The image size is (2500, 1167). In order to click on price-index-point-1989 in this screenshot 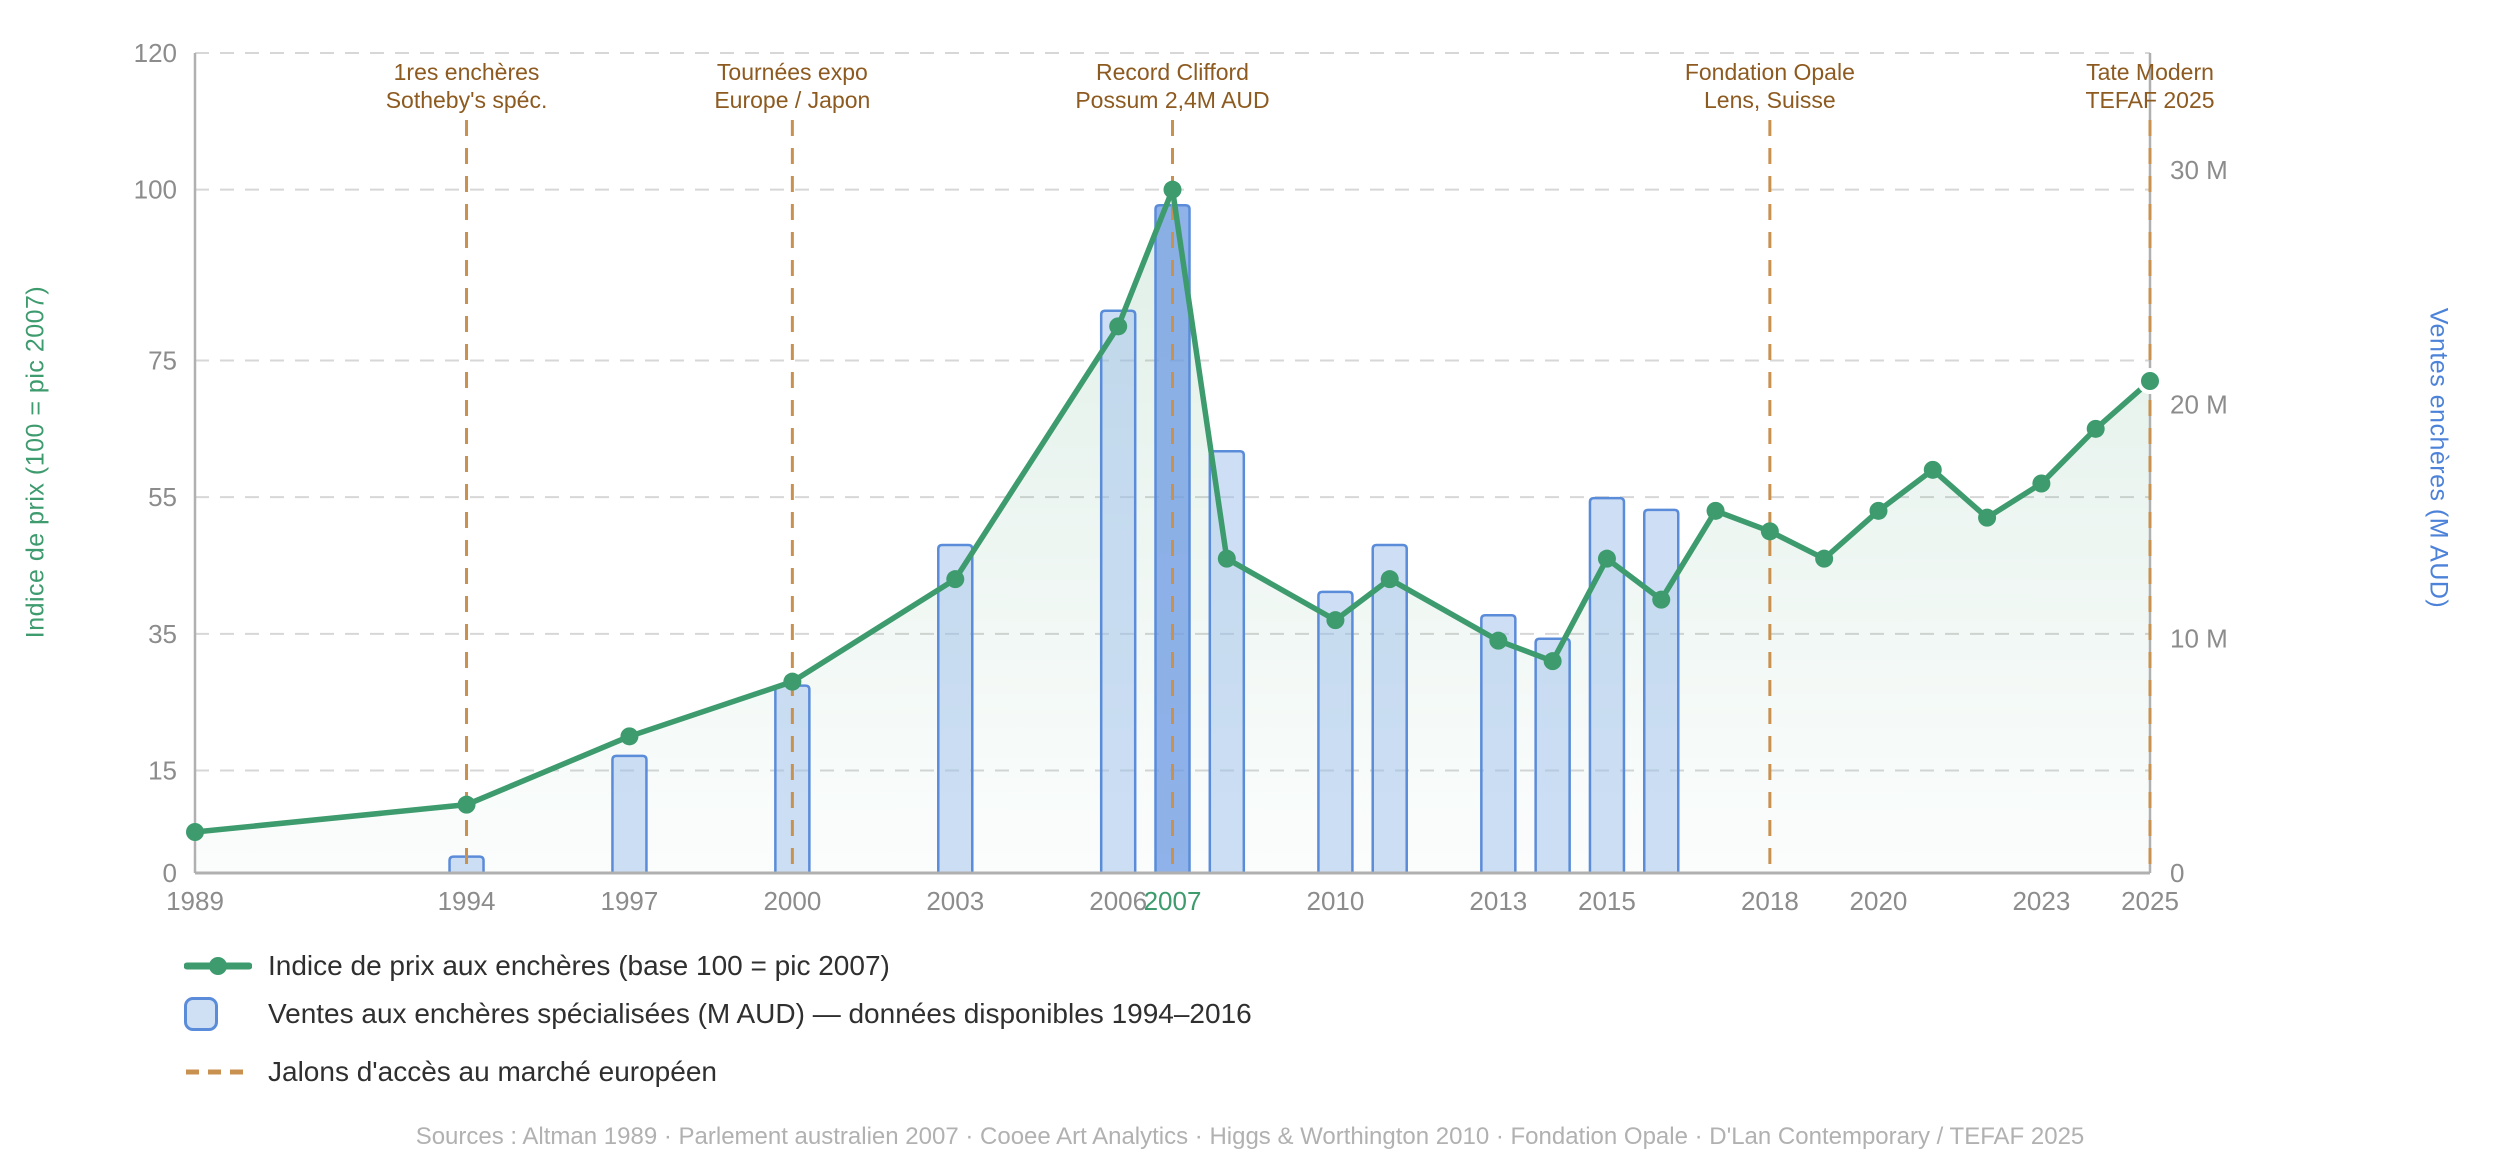, I will do `click(195, 832)`.